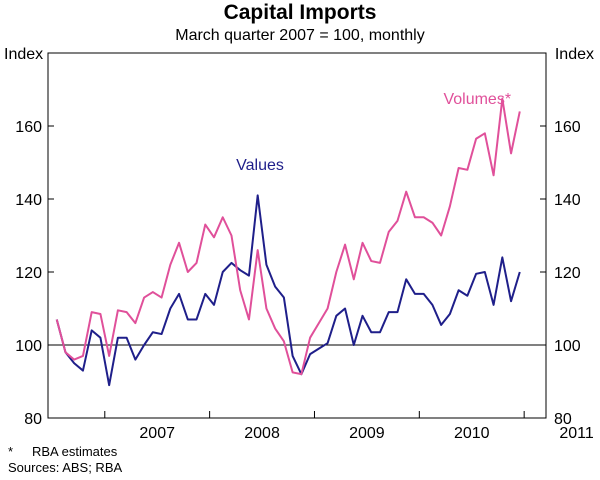 The width and height of the screenshot is (600, 480). What do you see at coordinates (563, 419) in the screenshot?
I see `y-tick-label-right: 80` at bounding box center [563, 419].